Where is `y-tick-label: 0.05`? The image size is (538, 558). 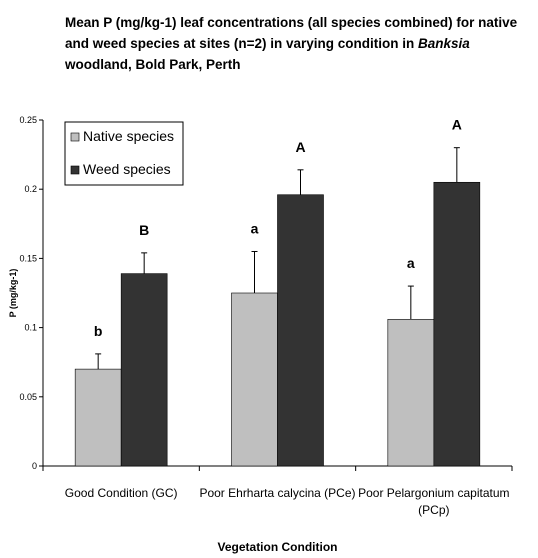 y-tick-label: 0.05 is located at coordinates (28, 397).